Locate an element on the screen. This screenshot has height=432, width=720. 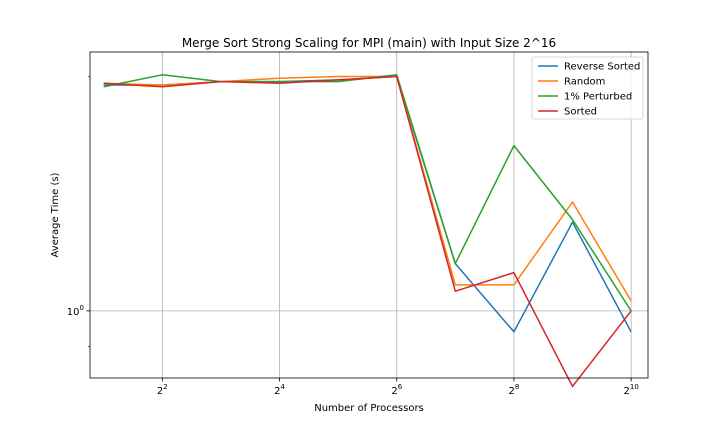
x-tick-label: 22 is located at coordinates (162, 390).